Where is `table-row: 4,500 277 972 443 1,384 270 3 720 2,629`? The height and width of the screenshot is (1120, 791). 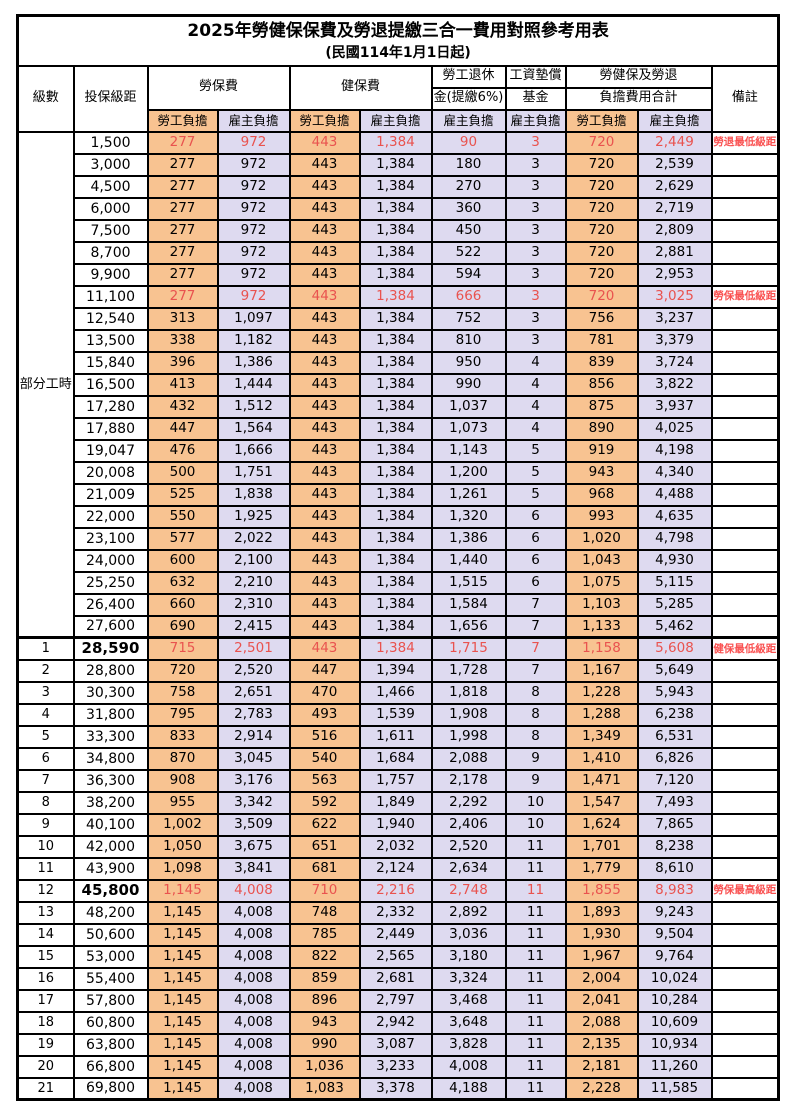
table-row: 4,500 277 972 443 1,384 270 3 720 2,629 is located at coordinates (399, 186).